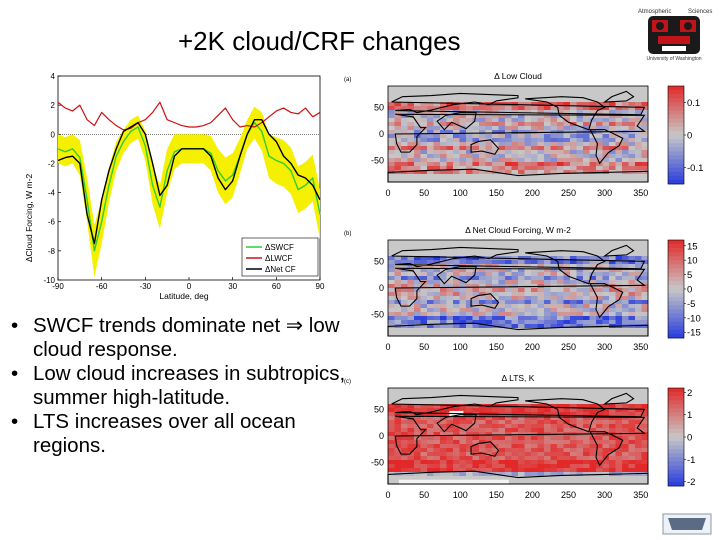 The image size is (720, 540). What do you see at coordinates (520, 287) in the screenshot?
I see `coastline` at bounding box center [520, 287].